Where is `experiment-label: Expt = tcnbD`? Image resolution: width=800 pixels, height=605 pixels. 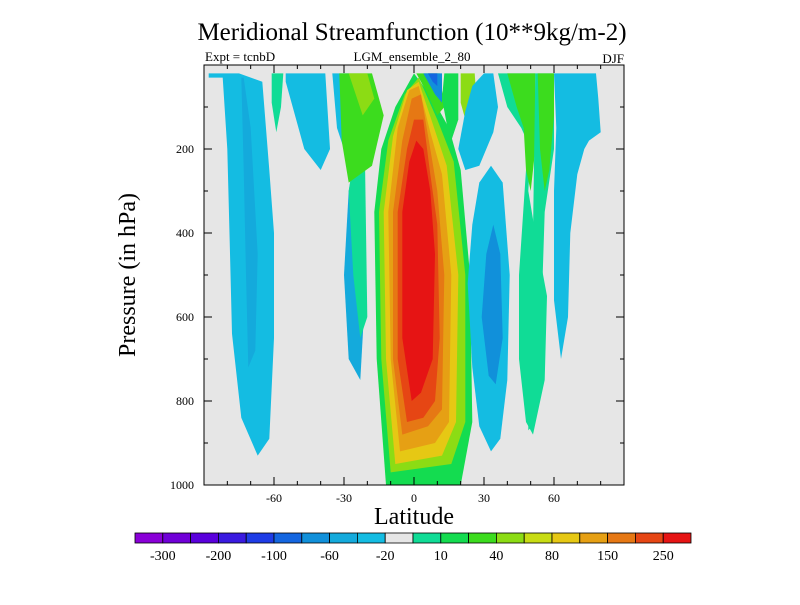
experiment-label: Expt = tcnbD is located at coordinates (240, 56).